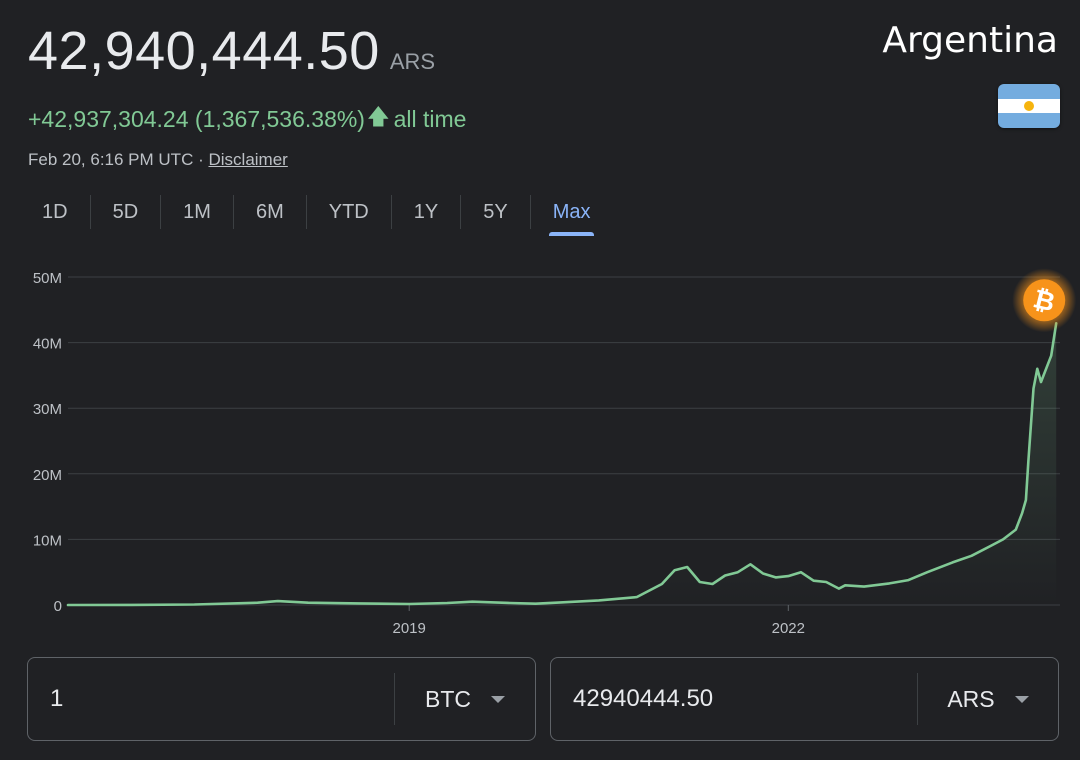 This screenshot has height=760, width=1080. I want to click on bitcoin-icon, so click(1044, 300).